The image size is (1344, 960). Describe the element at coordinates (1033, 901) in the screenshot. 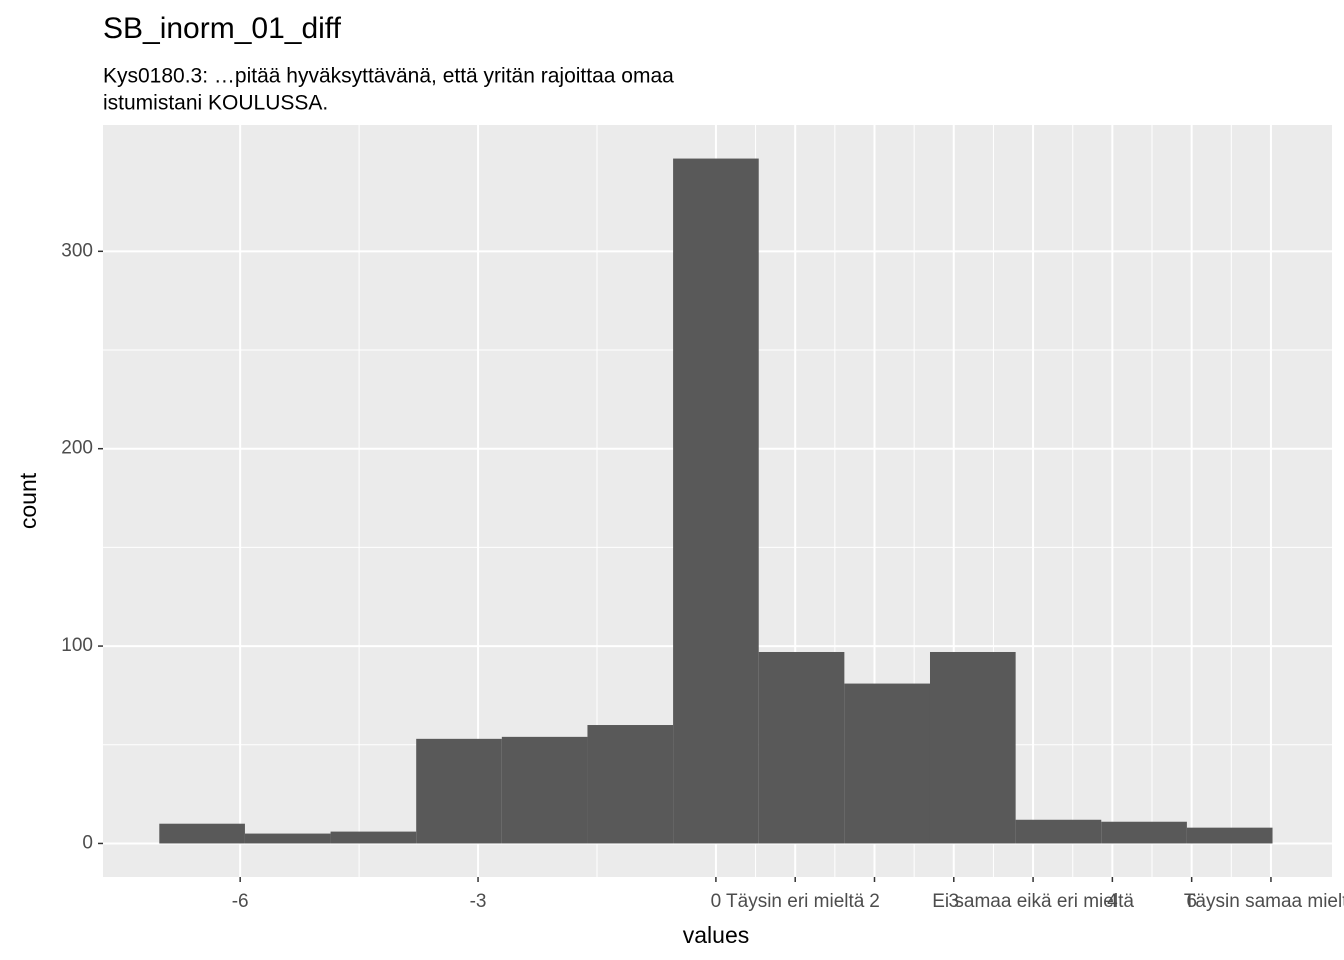

I see `x-tick-label: Ei samaa eikä eri mieltä` at that location.